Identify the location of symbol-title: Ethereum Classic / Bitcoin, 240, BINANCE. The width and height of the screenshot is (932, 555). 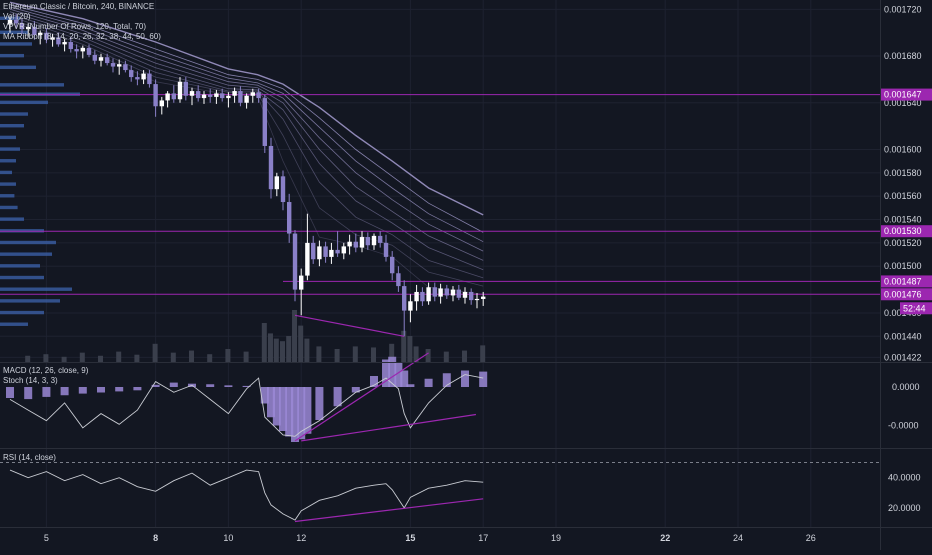
(79, 6).